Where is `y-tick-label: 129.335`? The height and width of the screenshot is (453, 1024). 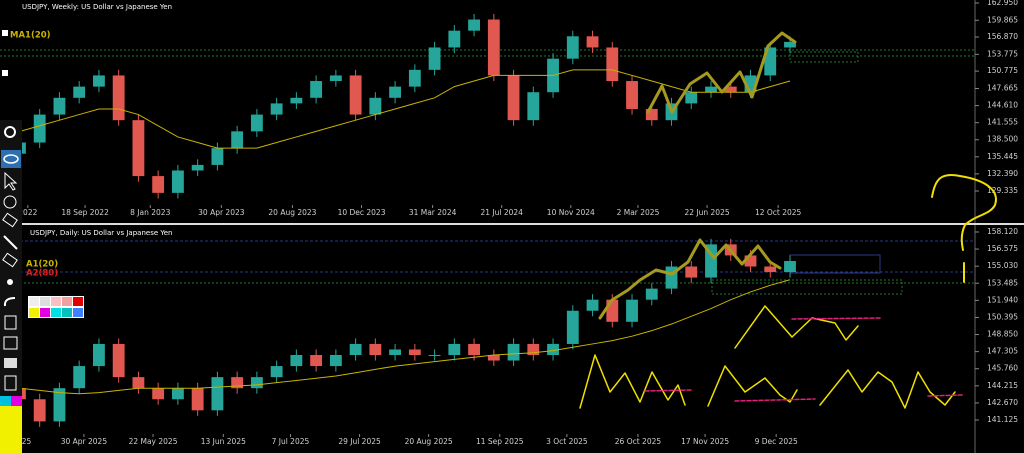
y-tick-label: 129.335 is located at coordinates (1002, 190).